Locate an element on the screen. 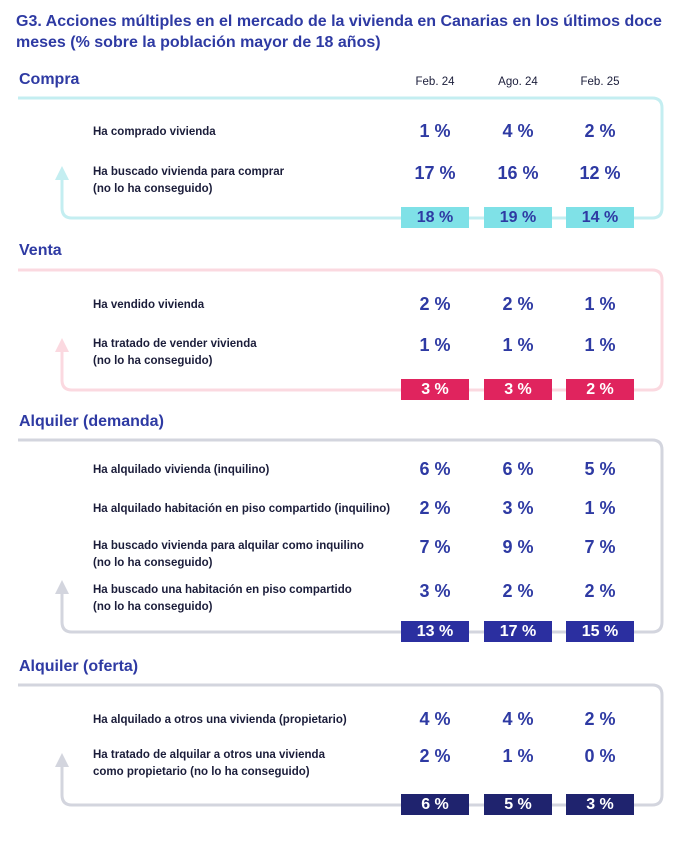  total-value: 17 % is located at coordinates (518, 631).